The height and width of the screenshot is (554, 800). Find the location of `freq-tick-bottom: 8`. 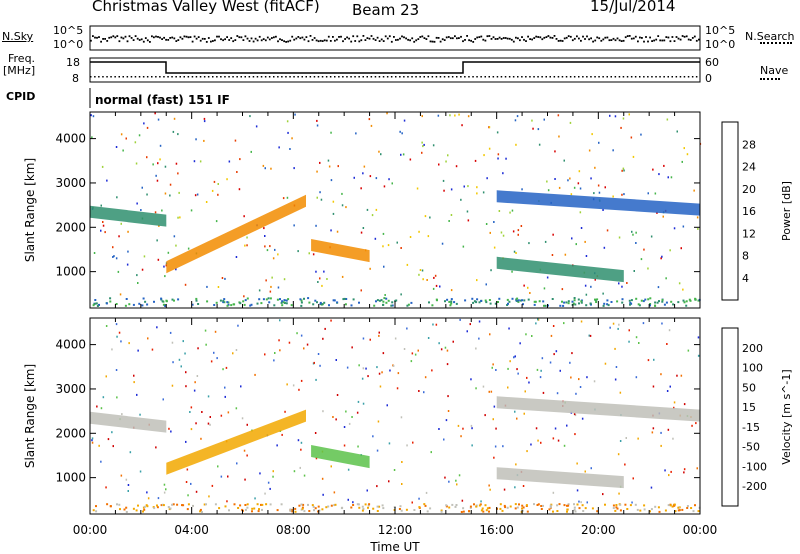

freq-tick-bottom: 8 is located at coordinates (75, 78).